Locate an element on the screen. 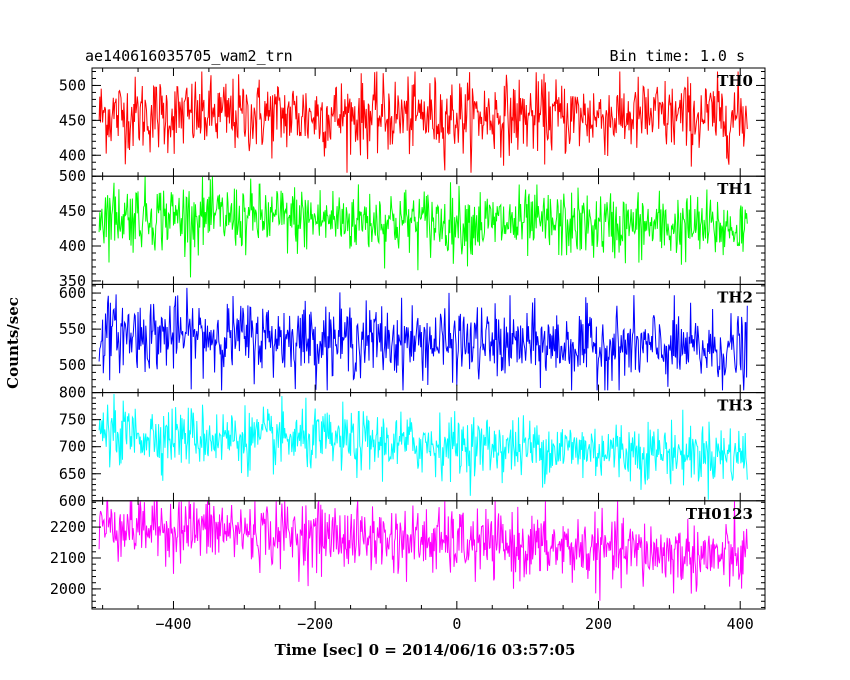 The width and height of the screenshot is (850, 680). panel-label: TH1 is located at coordinates (735, 189).